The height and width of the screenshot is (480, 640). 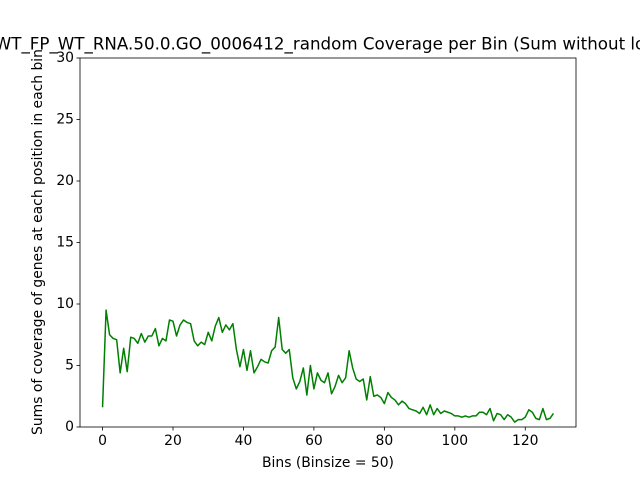 What do you see at coordinates (328, 463) in the screenshot?
I see `x-axis-label: Bins (Binsize = 50)` at bounding box center [328, 463].